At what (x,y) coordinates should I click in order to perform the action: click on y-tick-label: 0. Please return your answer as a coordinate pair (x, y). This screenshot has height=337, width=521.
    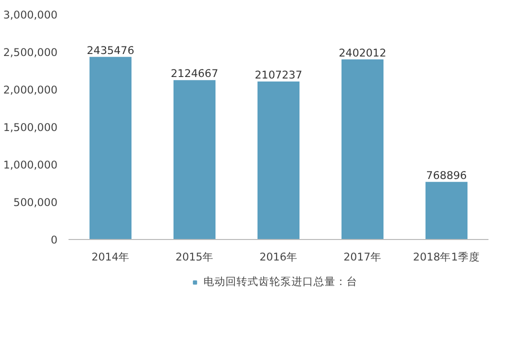
    Looking at the image, I should click on (54, 240).